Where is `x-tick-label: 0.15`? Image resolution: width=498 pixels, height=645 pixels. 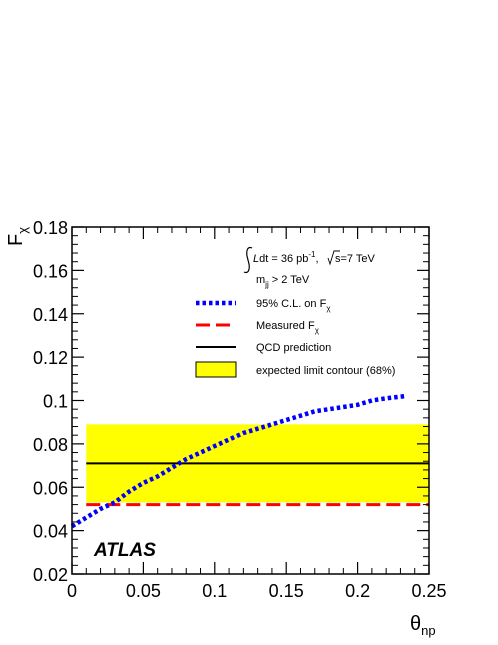 x-tick-label: 0.15 is located at coordinates (286, 591).